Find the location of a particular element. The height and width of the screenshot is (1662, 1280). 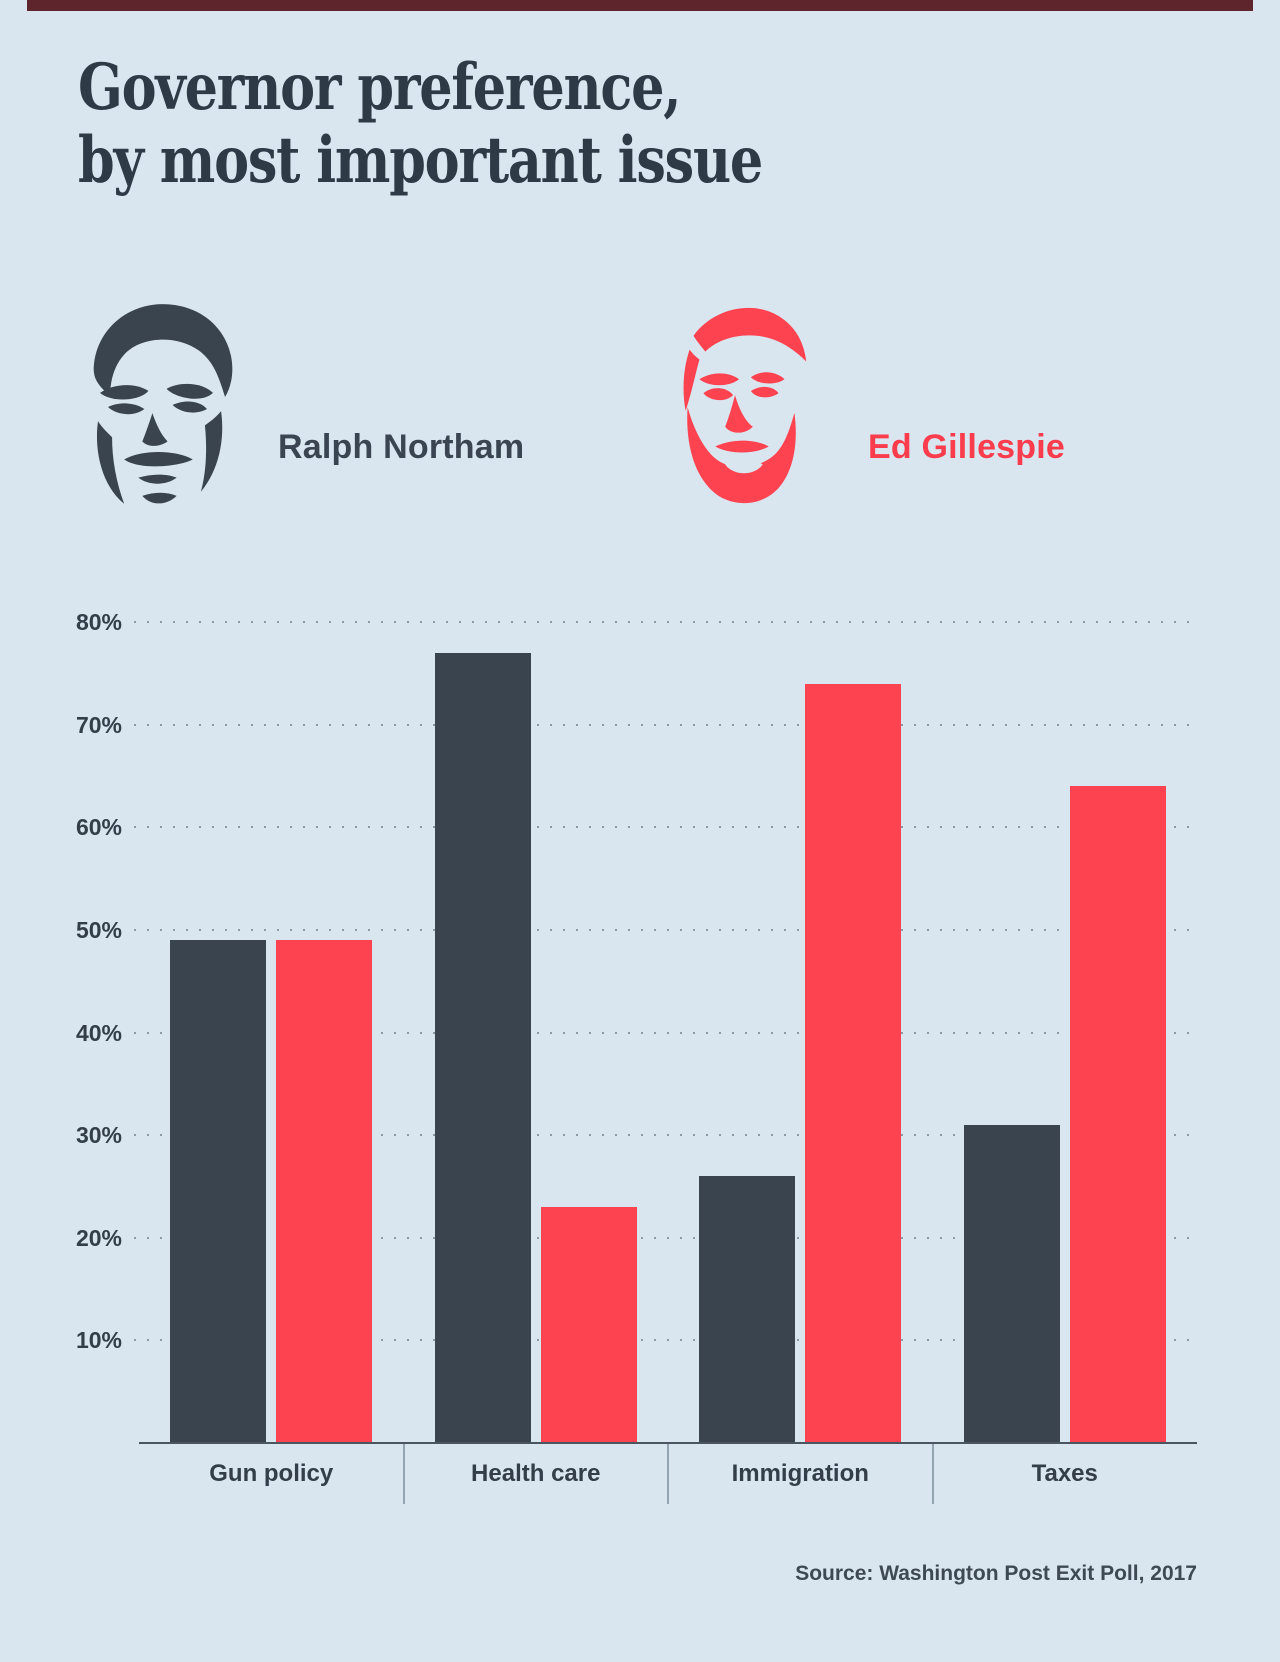

chart-title-line1: Governor preference, is located at coordinates (380, 87).